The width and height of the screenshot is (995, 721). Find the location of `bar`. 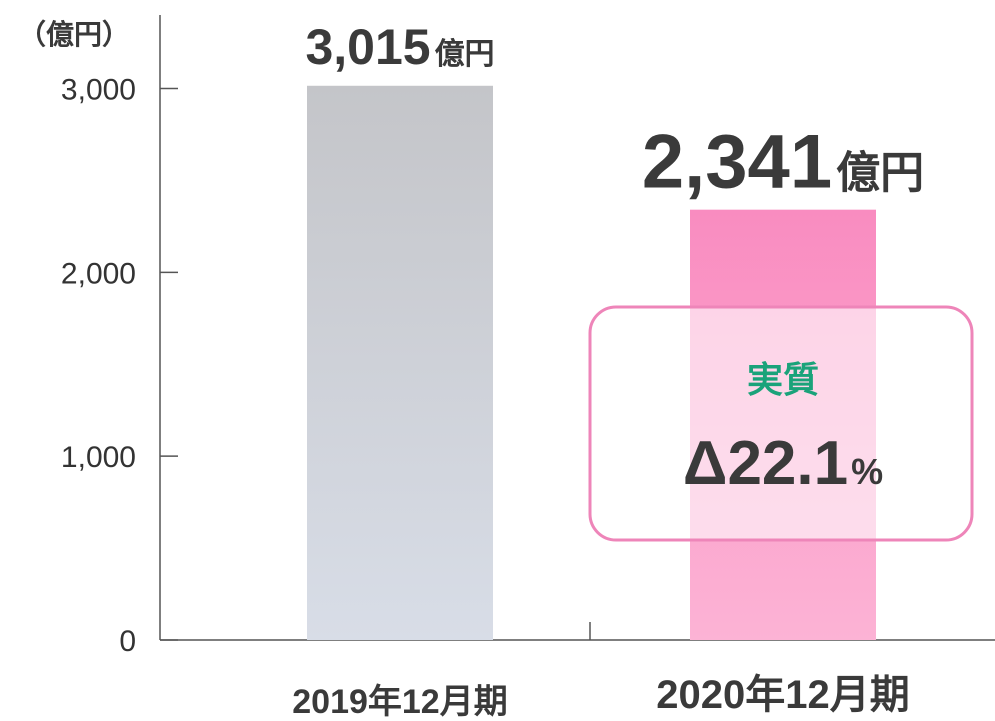

bar is located at coordinates (400, 363).